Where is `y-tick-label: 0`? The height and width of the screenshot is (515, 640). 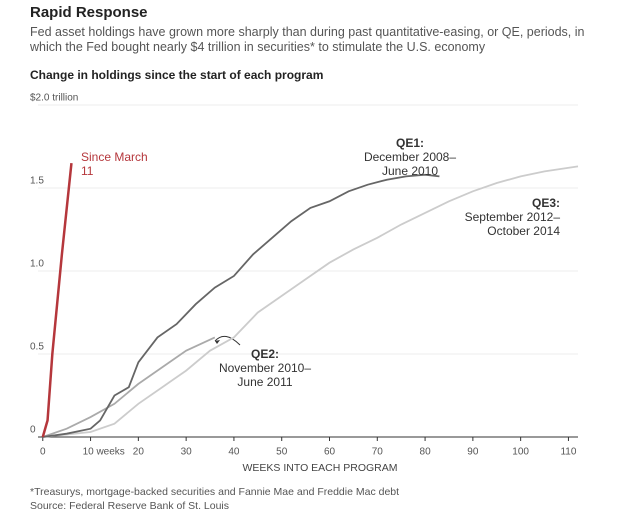
y-tick-label: 0 is located at coordinates (33, 430).